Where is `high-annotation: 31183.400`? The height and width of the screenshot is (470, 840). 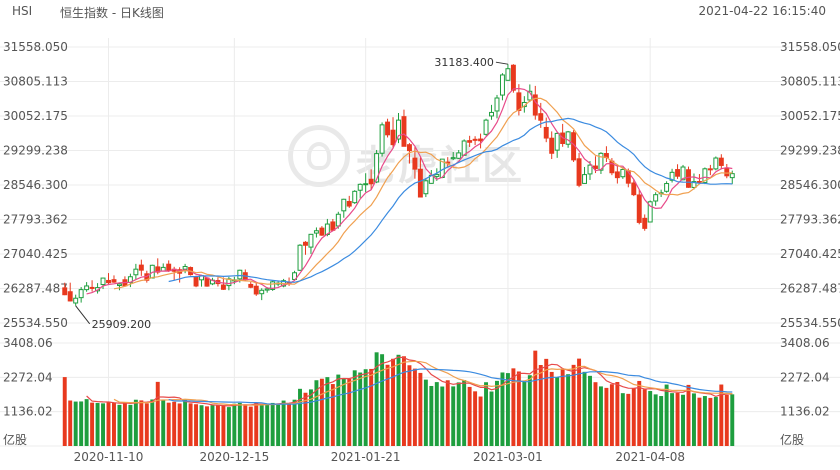 high-annotation: 31183.400 is located at coordinates (464, 62).